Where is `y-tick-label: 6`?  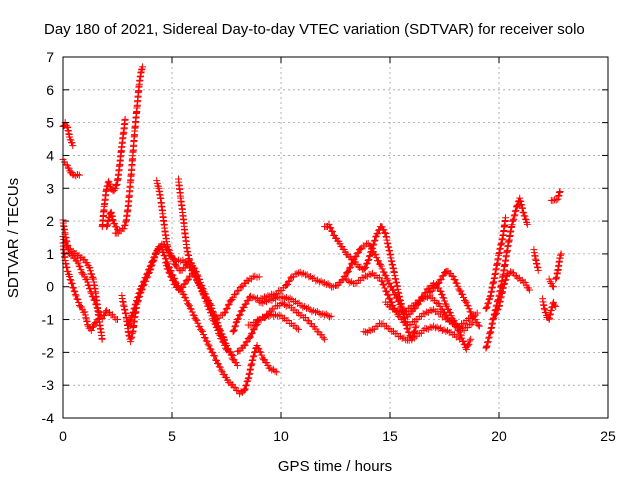 y-tick-label: 6 is located at coordinates (50, 90).